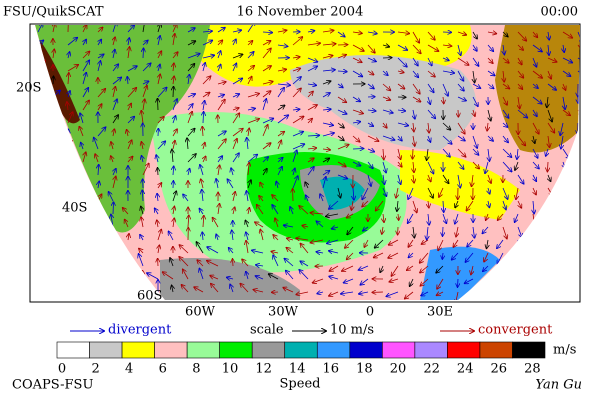 This screenshot has height=400, width=600. I want to click on lon-label: 0, so click(370, 312).